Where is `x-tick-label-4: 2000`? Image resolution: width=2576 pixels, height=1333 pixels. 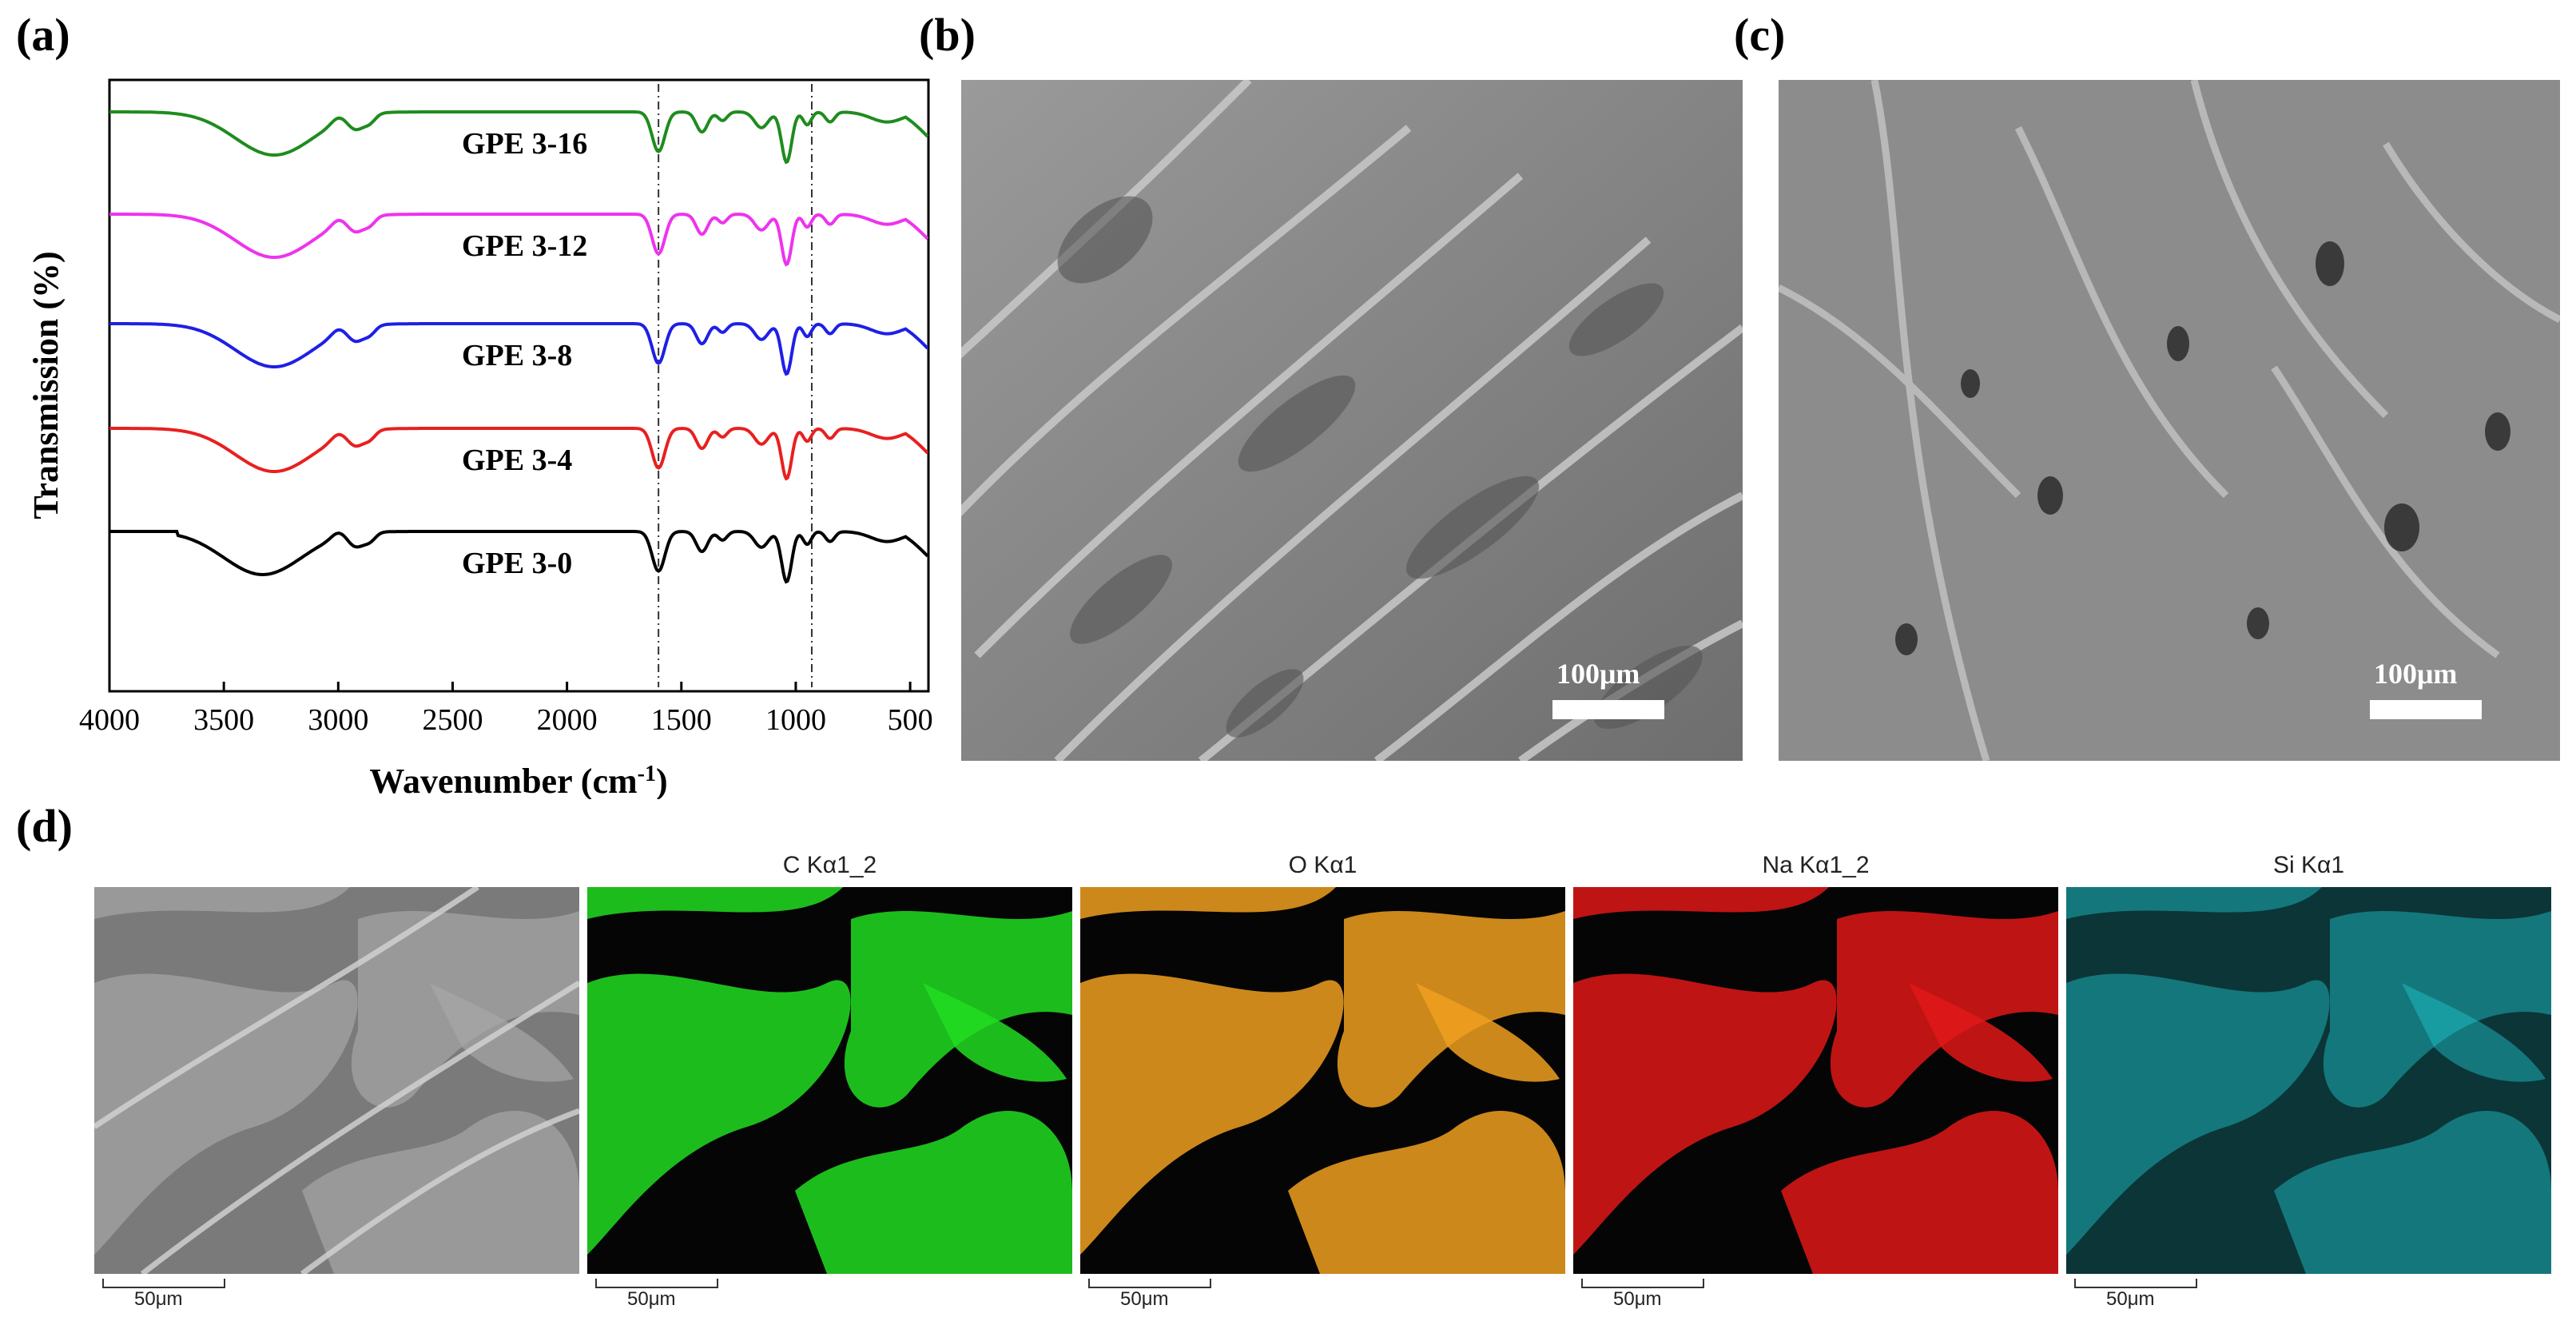 x-tick-label-4: 2000 is located at coordinates (567, 720).